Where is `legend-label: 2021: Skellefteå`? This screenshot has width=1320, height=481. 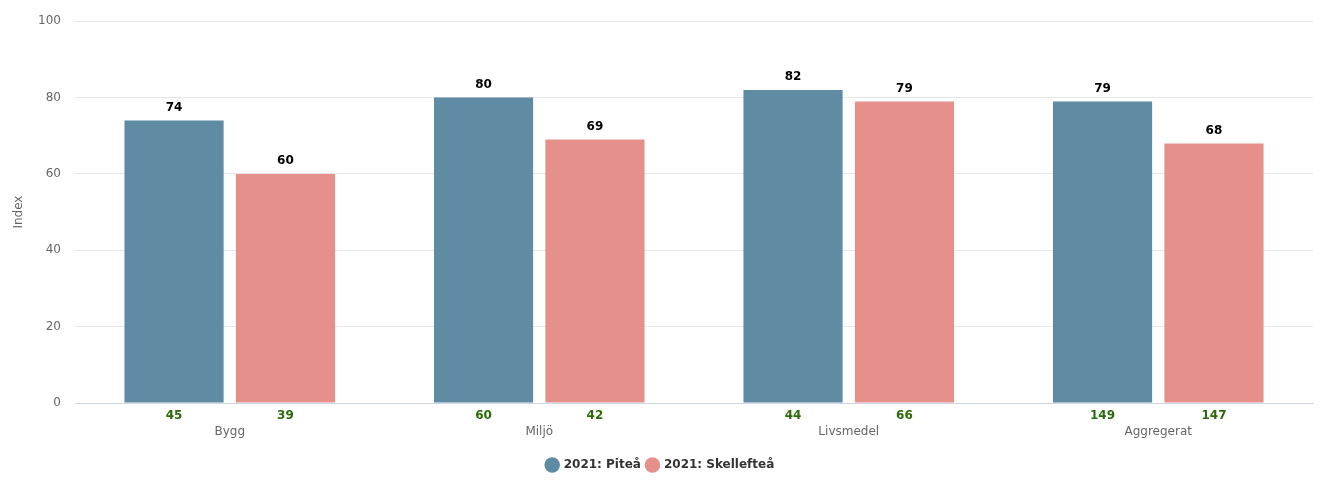
legend-label: 2021: Skellefteå is located at coordinates (719, 464).